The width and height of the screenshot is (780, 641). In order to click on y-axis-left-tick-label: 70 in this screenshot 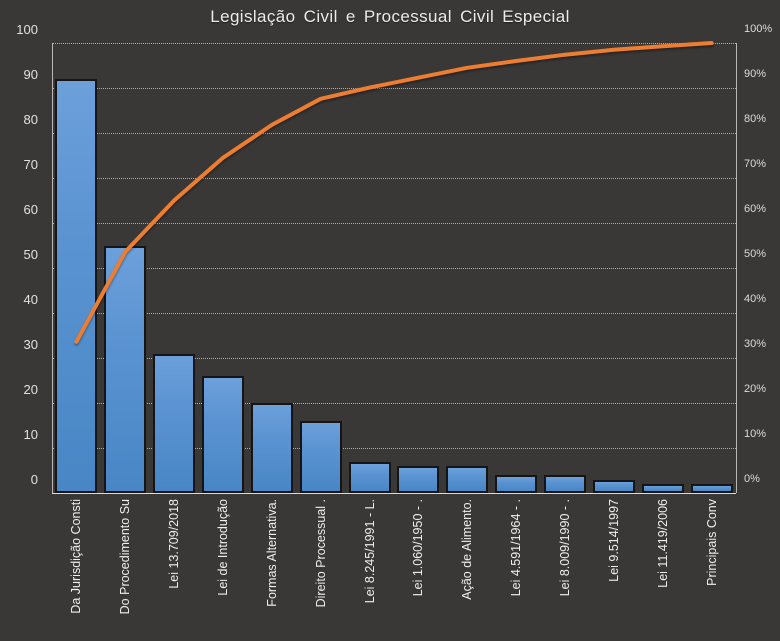, I will do `click(30, 164)`.